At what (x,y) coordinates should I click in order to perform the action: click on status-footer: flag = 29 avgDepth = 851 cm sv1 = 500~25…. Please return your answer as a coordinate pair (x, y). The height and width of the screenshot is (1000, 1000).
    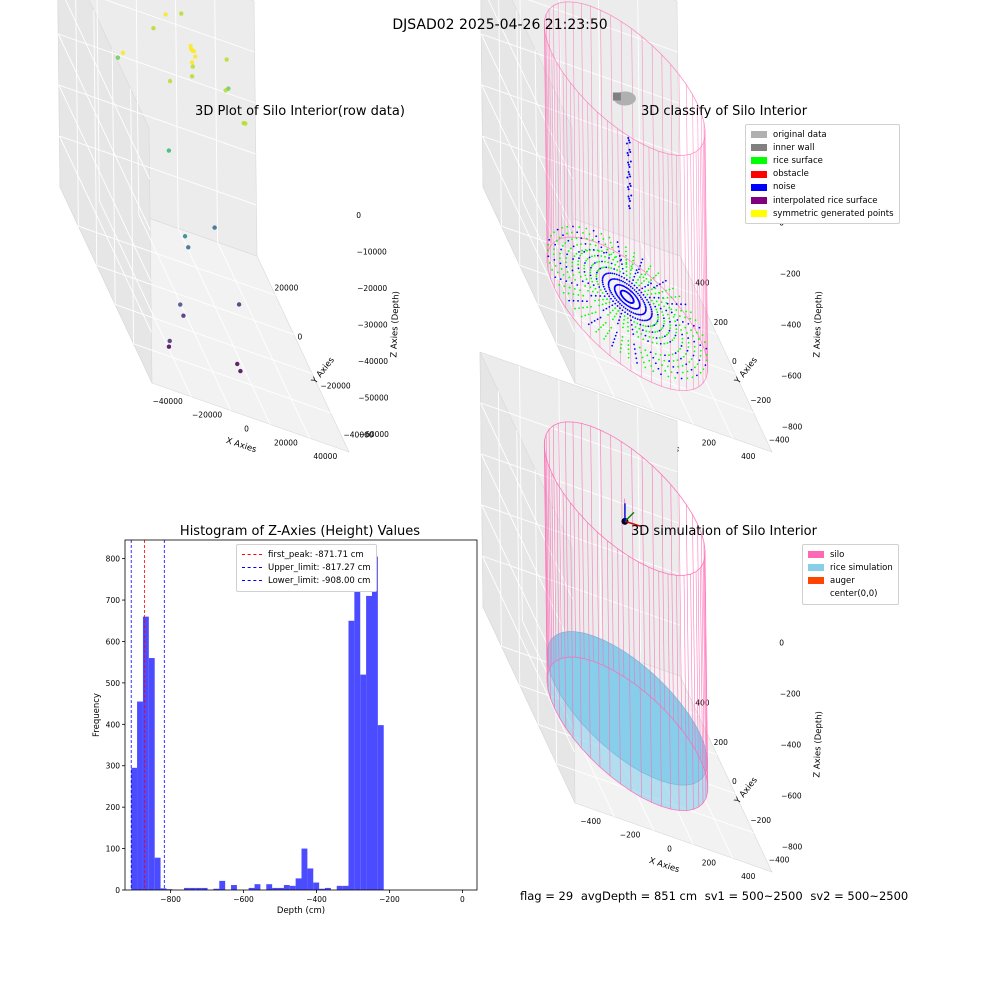
    Looking at the image, I should click on (716, 896).